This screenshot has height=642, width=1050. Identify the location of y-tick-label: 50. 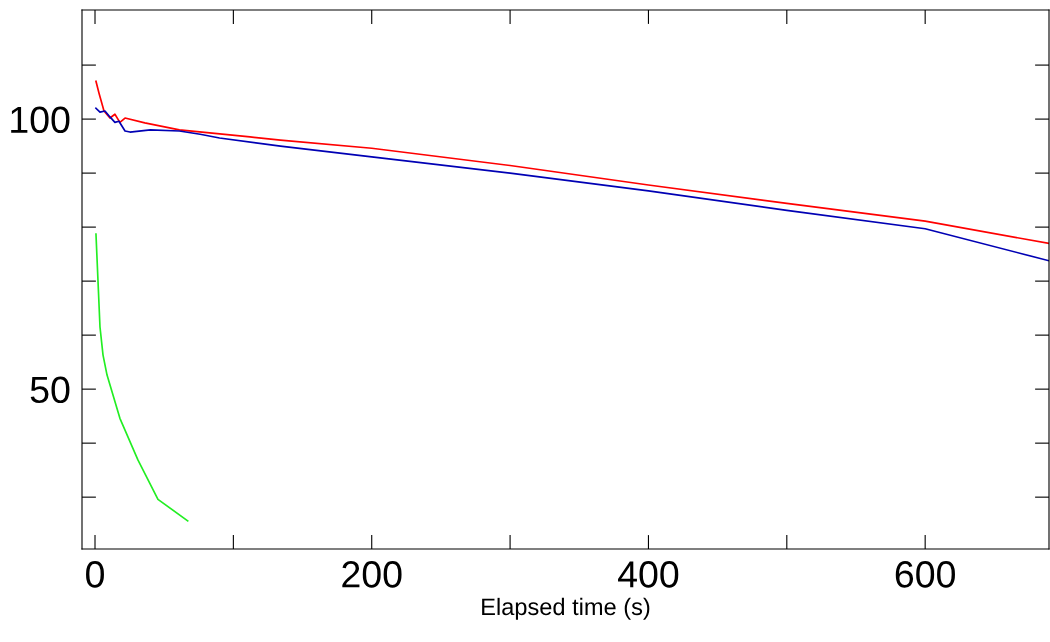
(50, 390).